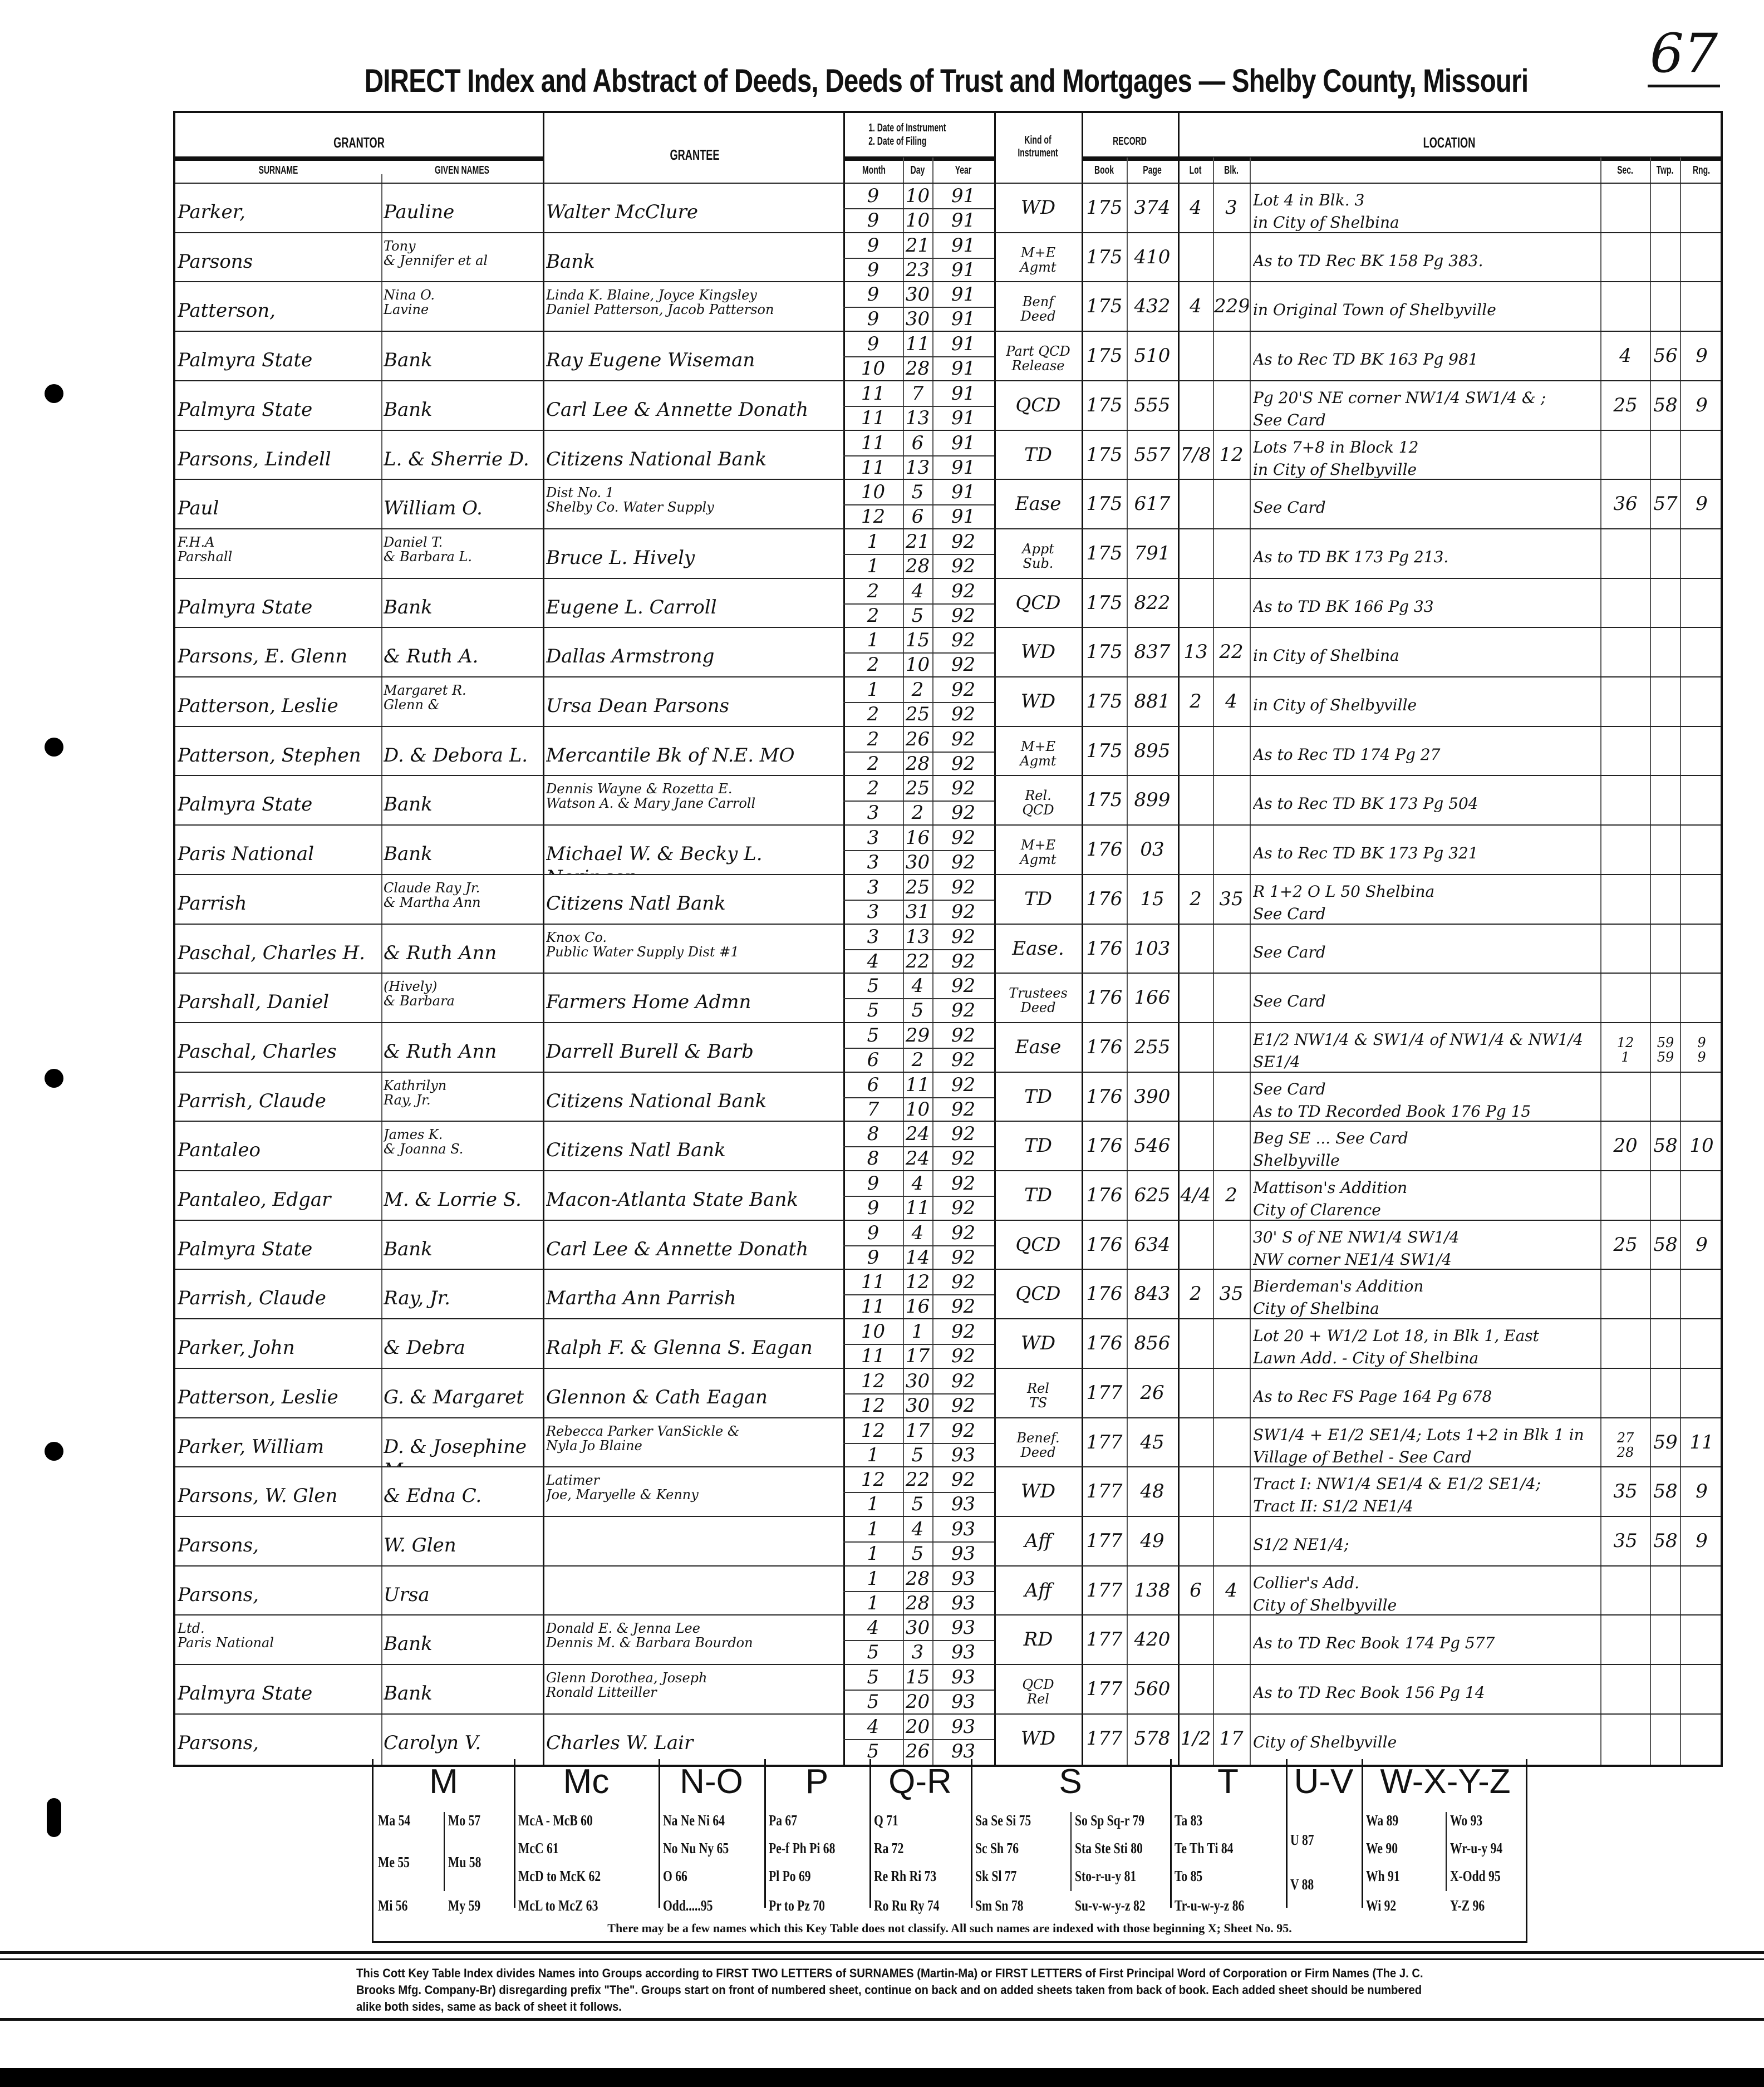 The height and width of the screenshot is (2087, 1764). Describe the element at coordinates (1038, 899) in the screenshot. I see `instrument-kind: TD` at that location.